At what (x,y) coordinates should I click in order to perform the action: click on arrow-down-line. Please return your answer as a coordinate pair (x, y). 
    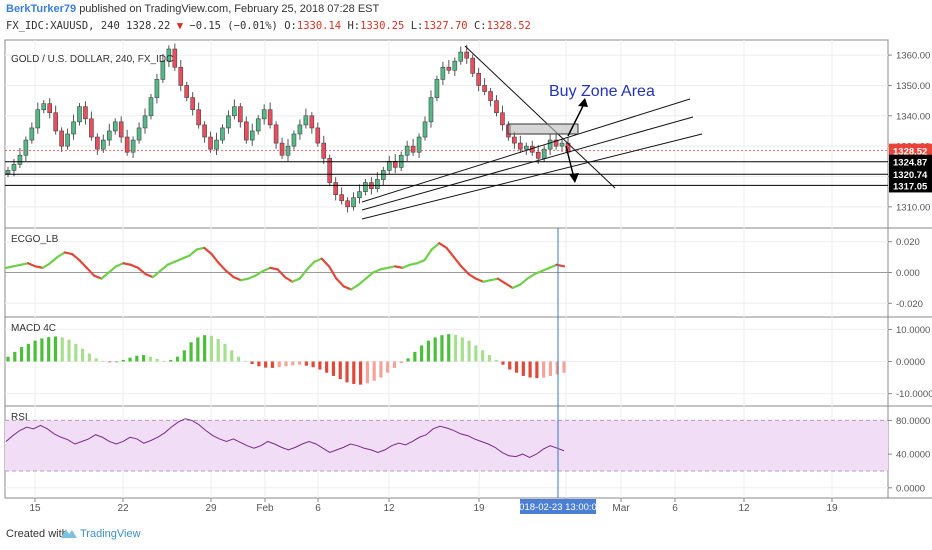
    Looking at the image, I should click on (570, 162).